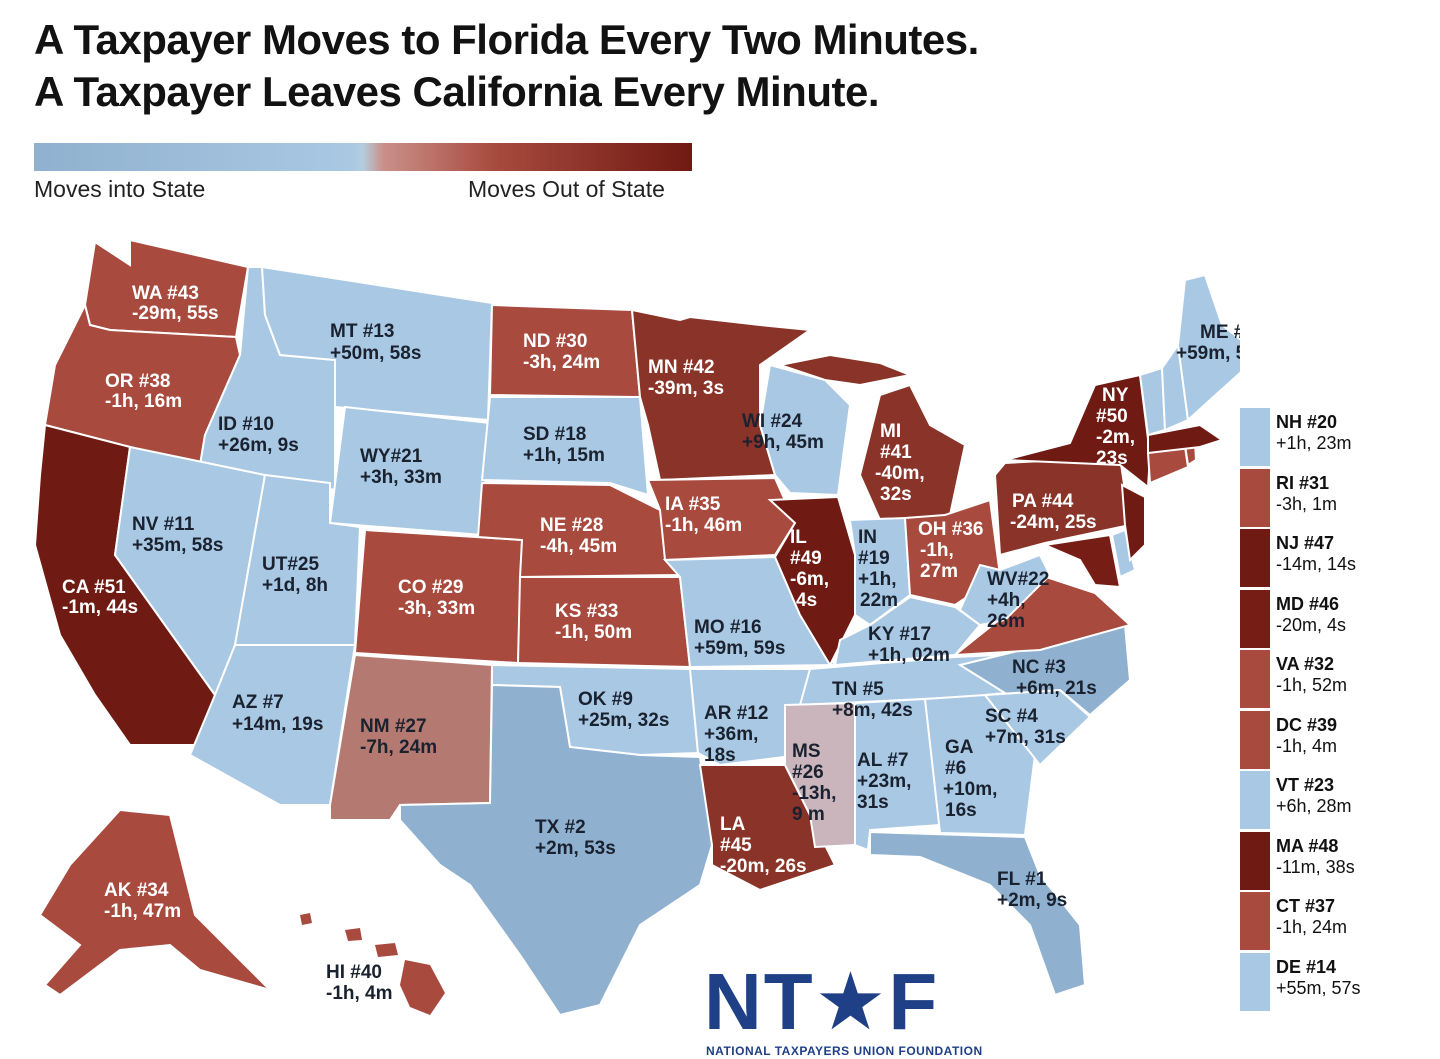 The width and height of the screenshot is (1440, 1059). What do you see at coordinates (783, 432) in the screenshot?
I see `label-WI: WI #24 +9h, 45m` at bounding box center [783, 432].